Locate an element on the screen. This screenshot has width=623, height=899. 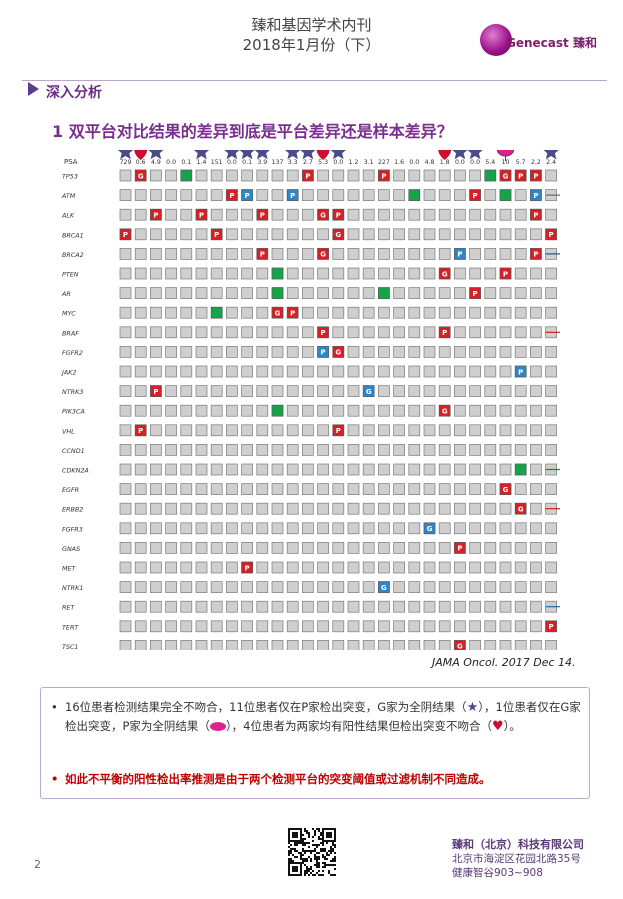
gene-label: ATM is located at coordinates (68, 196).